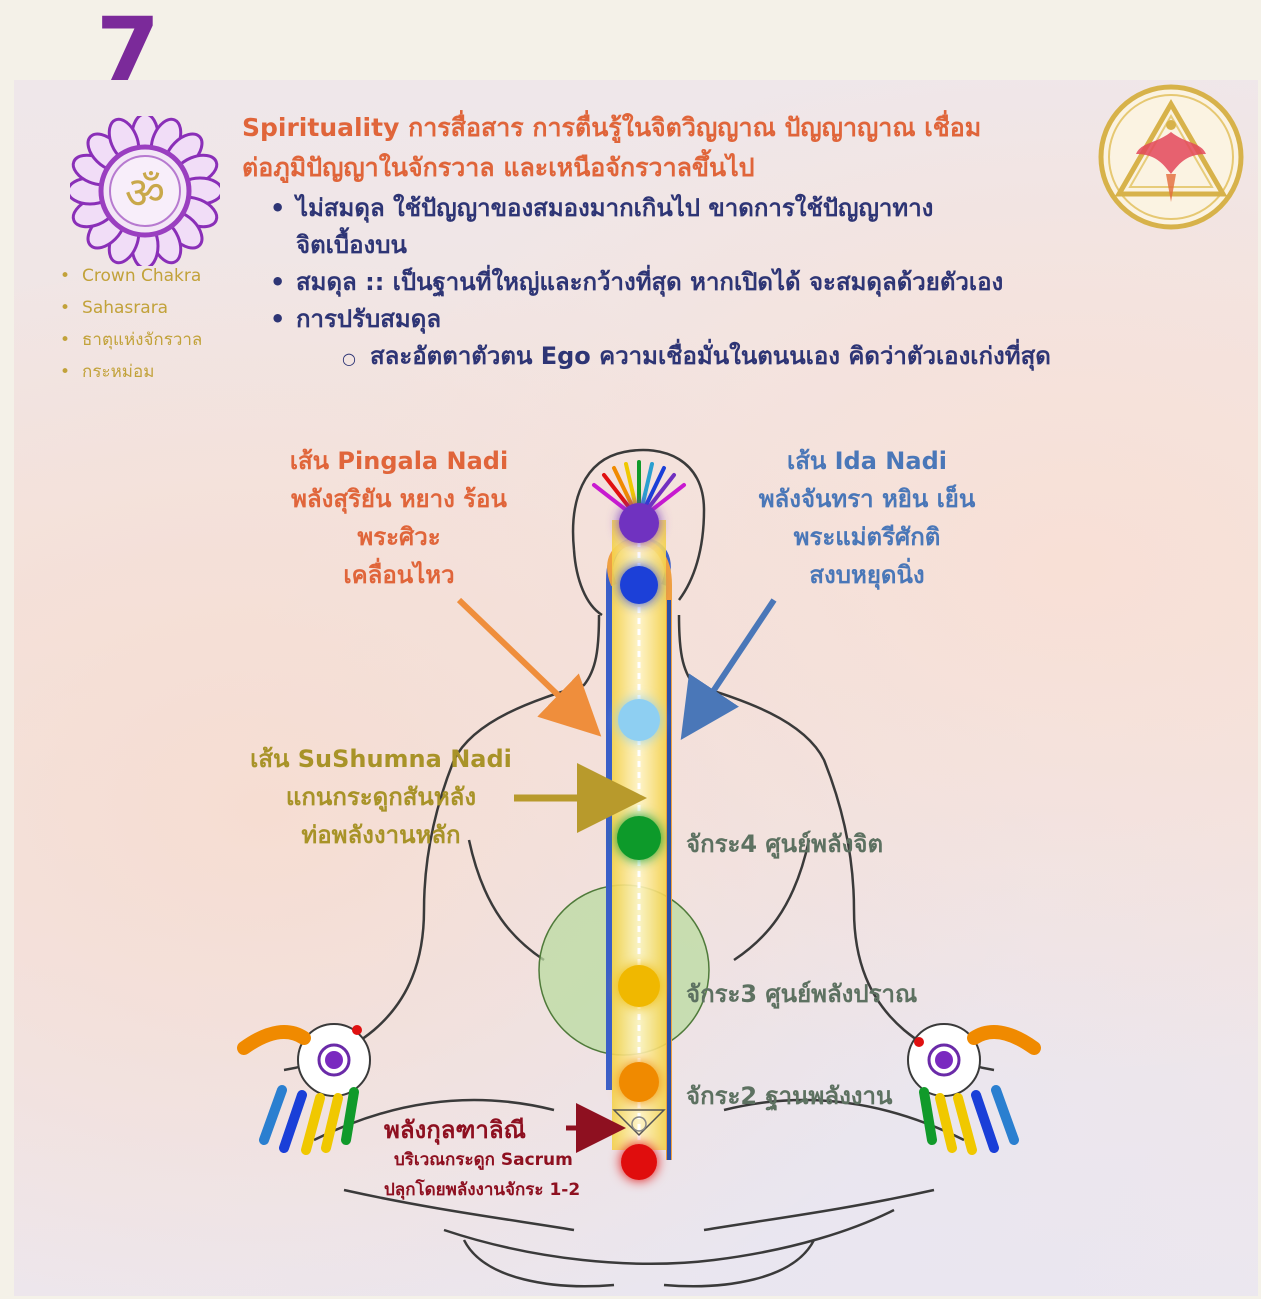 The width and height of the screenshot is (1261, 1299). I want to click on chakra-3-label: จักระ3 ศูนย์พลังปราณ, so click(802, 994).